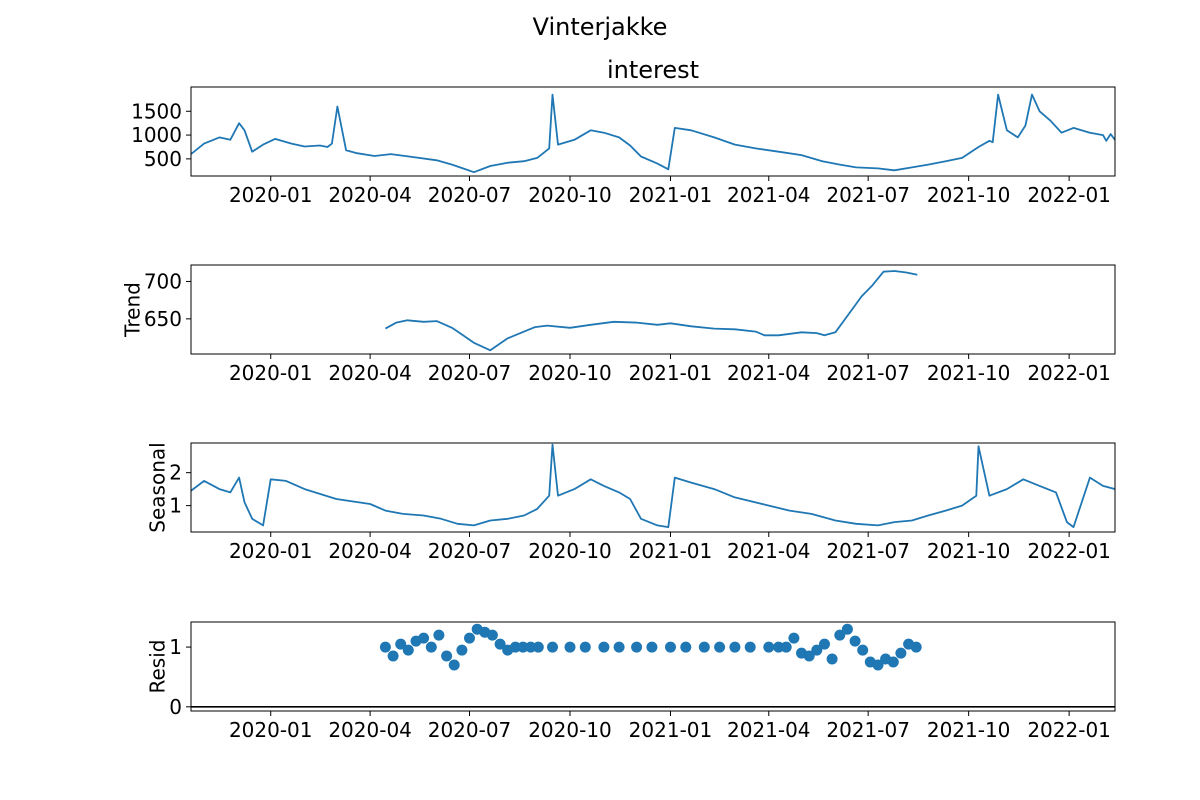 This screenshot has height=800, width=1200. Describe the element at coordinates (158, 667) in the screenshot. I see `y-axis-label: Resid` at that location.